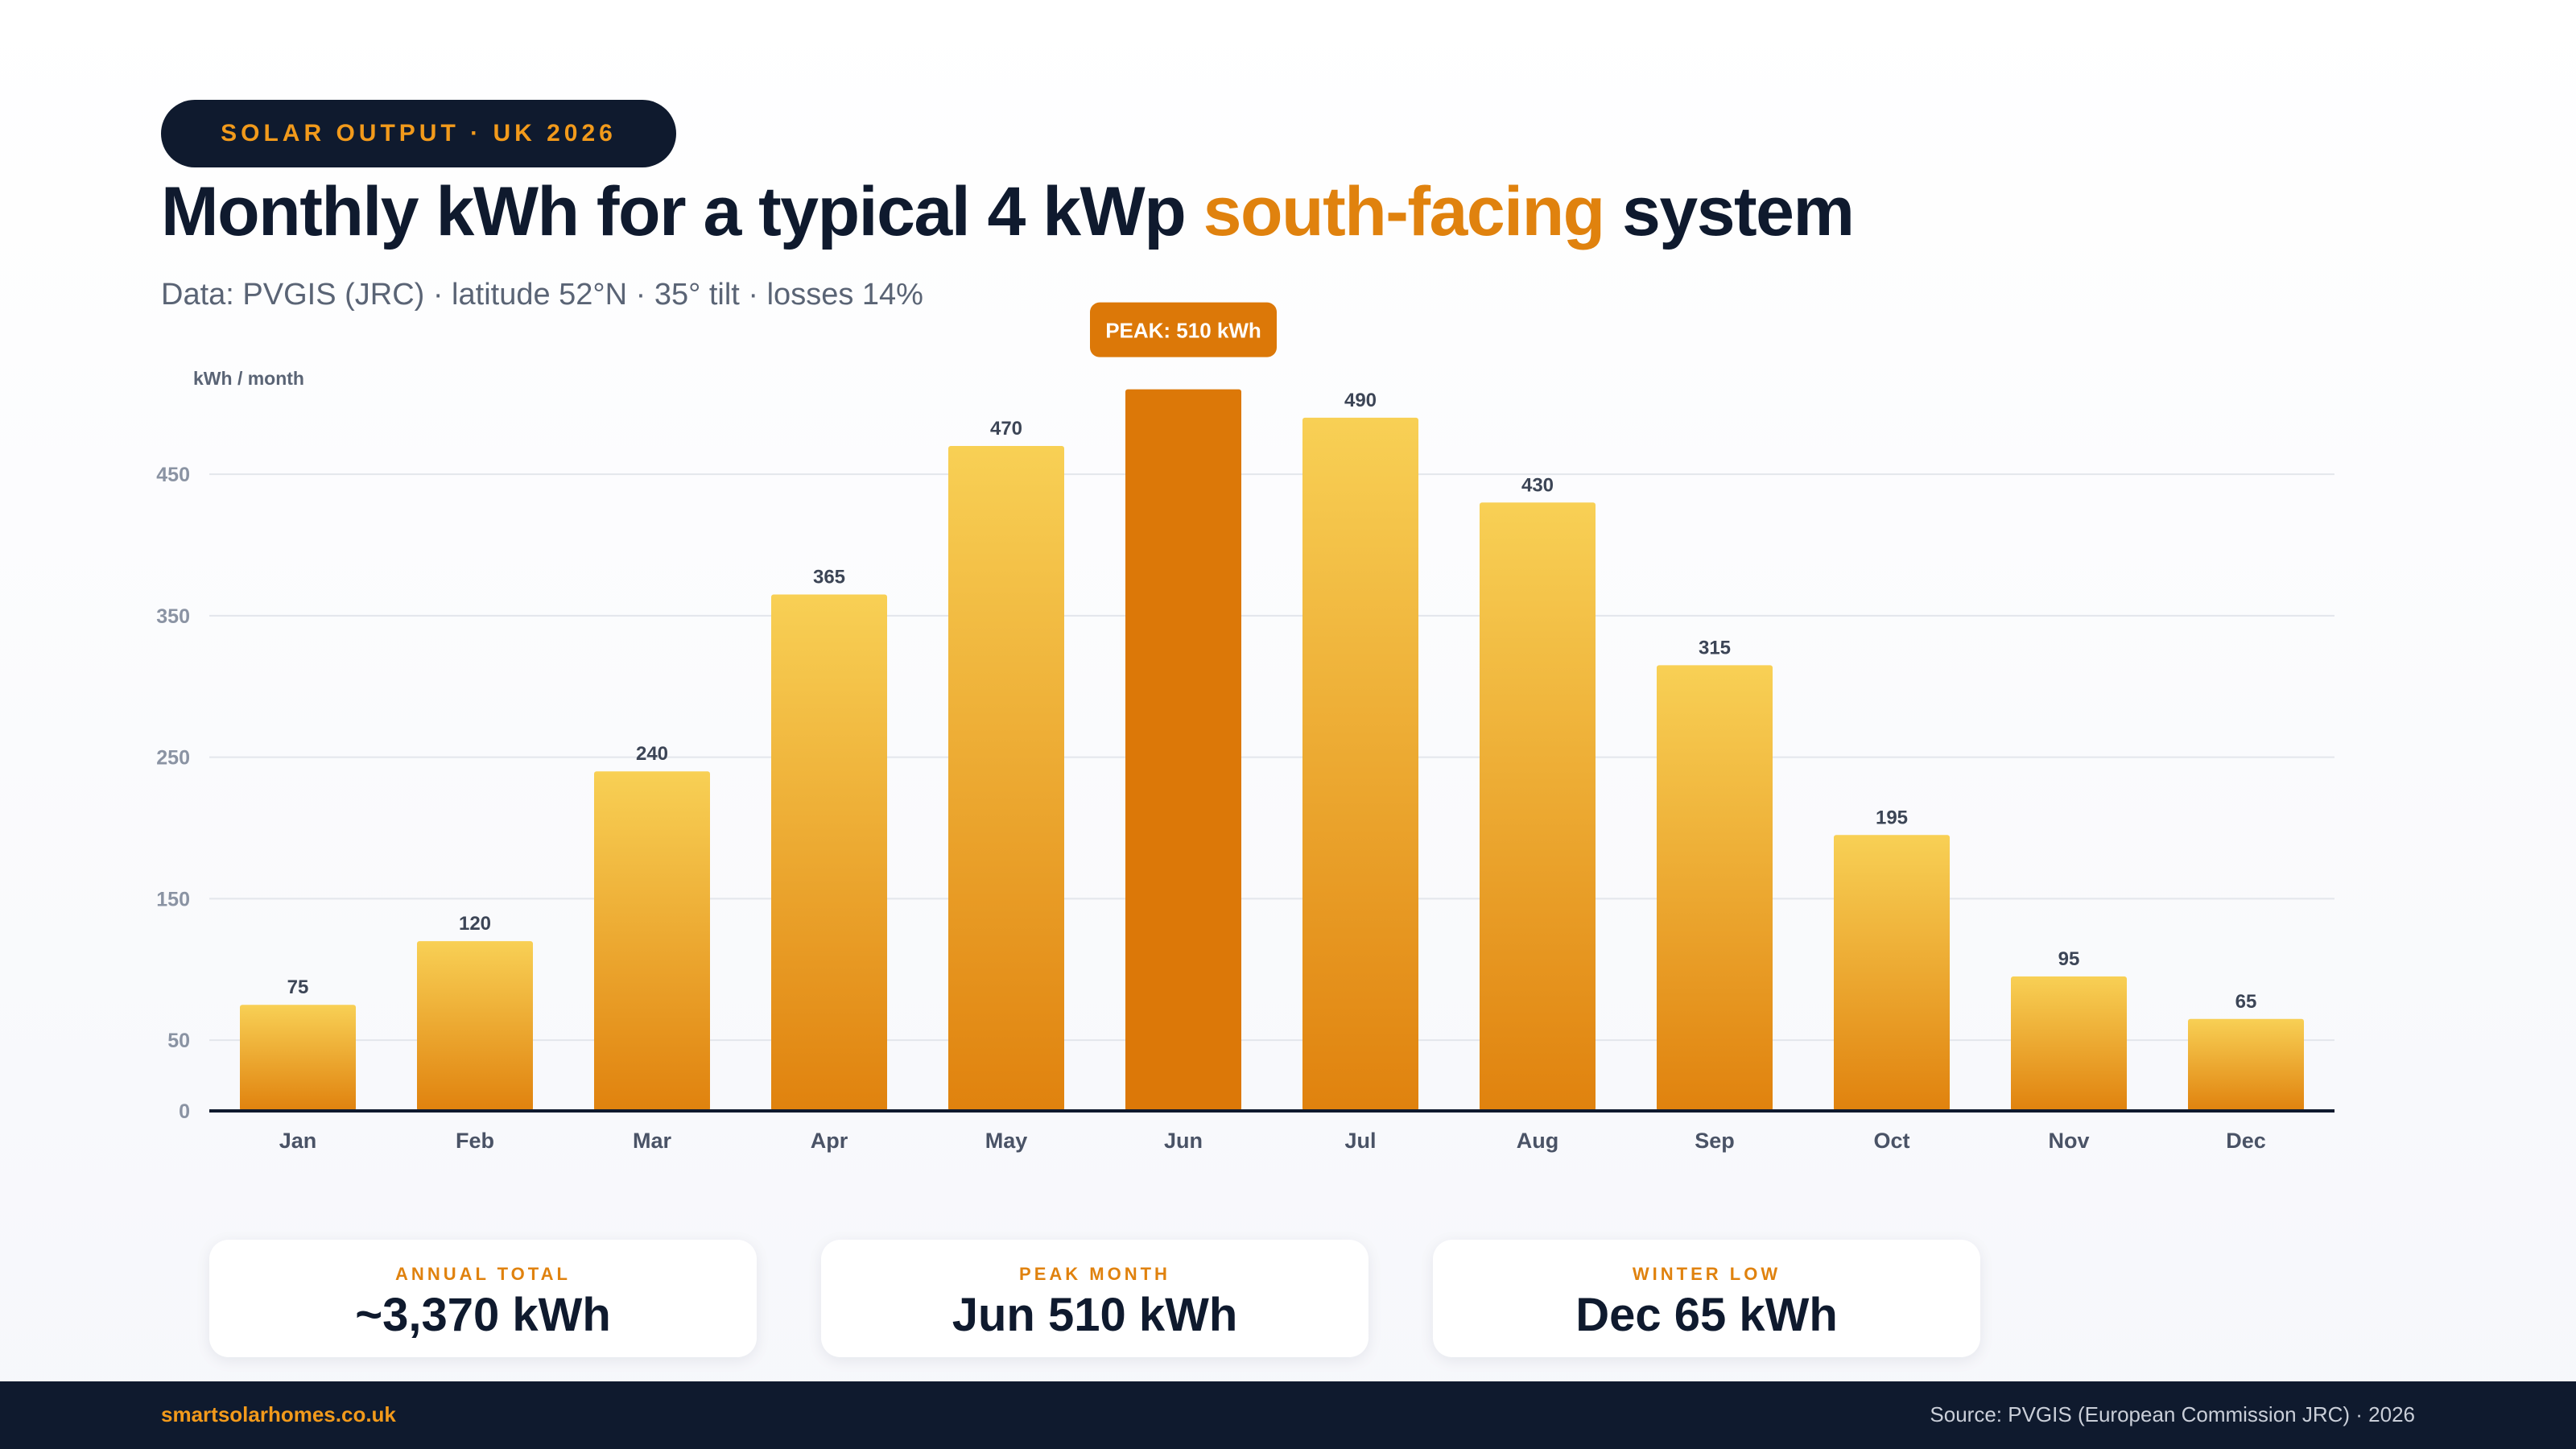  What do you see at coordinates (1715, 888) in the screenshot?
I see `bar-sep` at bounding box center [1715, 888].